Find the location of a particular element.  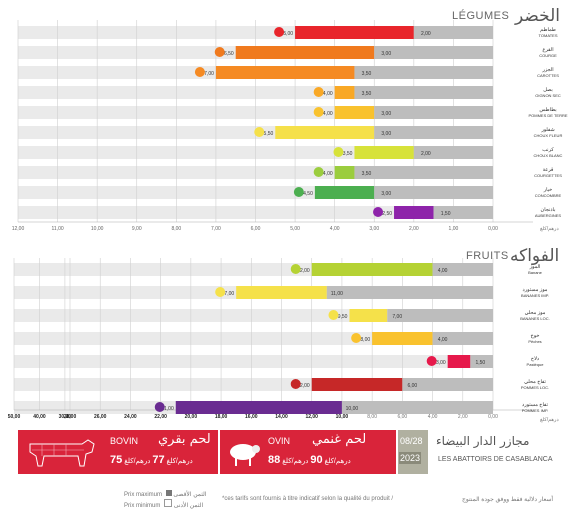

legumes-title-fr: LÉGUMES is located at coordinates (481, 16).